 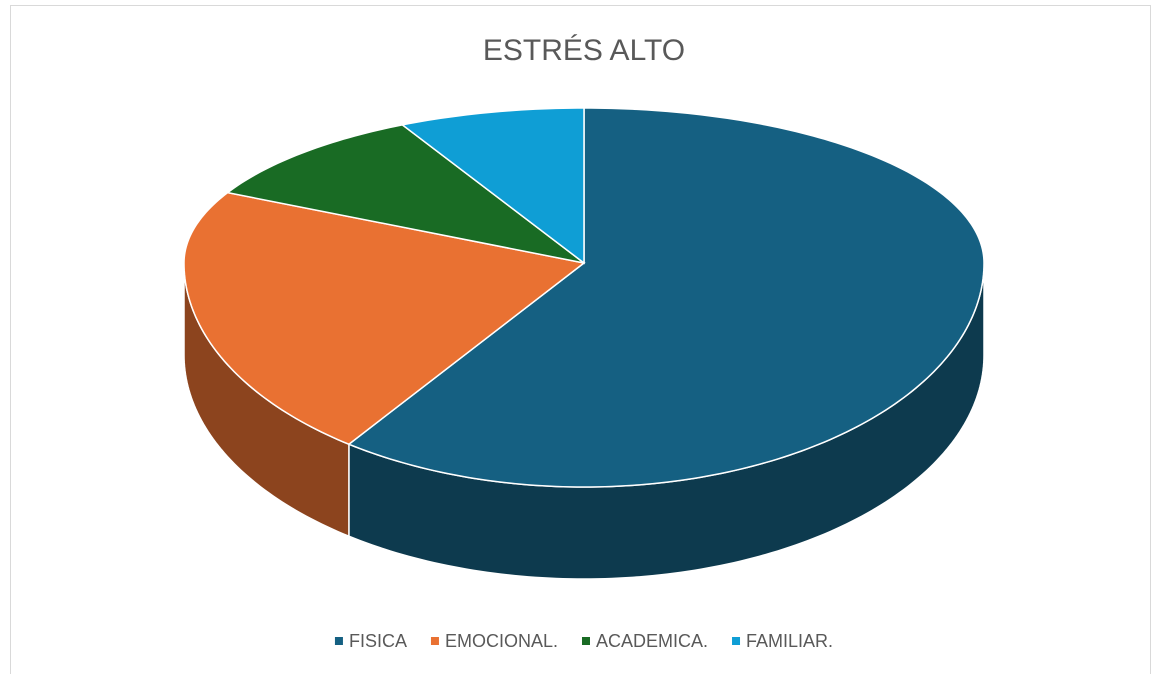 What do you see at coordinates (584, 50) in the screenshot?
I see `chart-title: ESTRÉS ALTO` at bounding box center [584, 50].